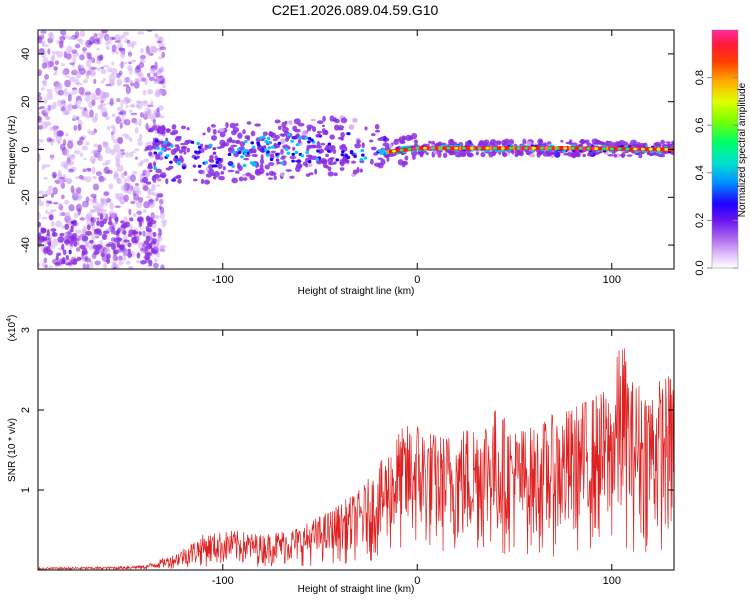  What do you see at coordinates (355, 10) in the screenshot?
I see `chart-title: C2E1.2026.089.04.59.G10` at bounding box center [355, 10].